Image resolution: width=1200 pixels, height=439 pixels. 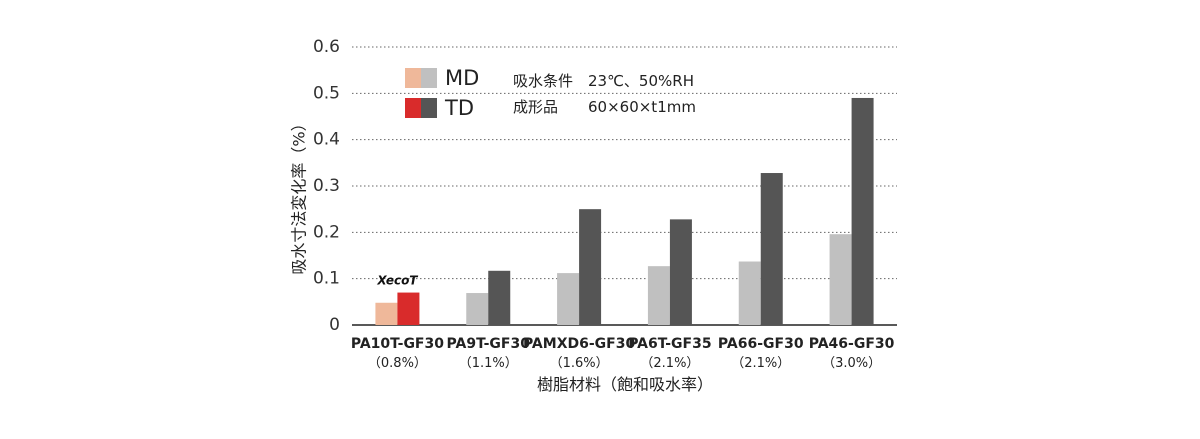 What do you see at coordinates (488, 363) in the screenshot?
I see `category-sublabel: （1.1%）` at bounding box center [488, 363].